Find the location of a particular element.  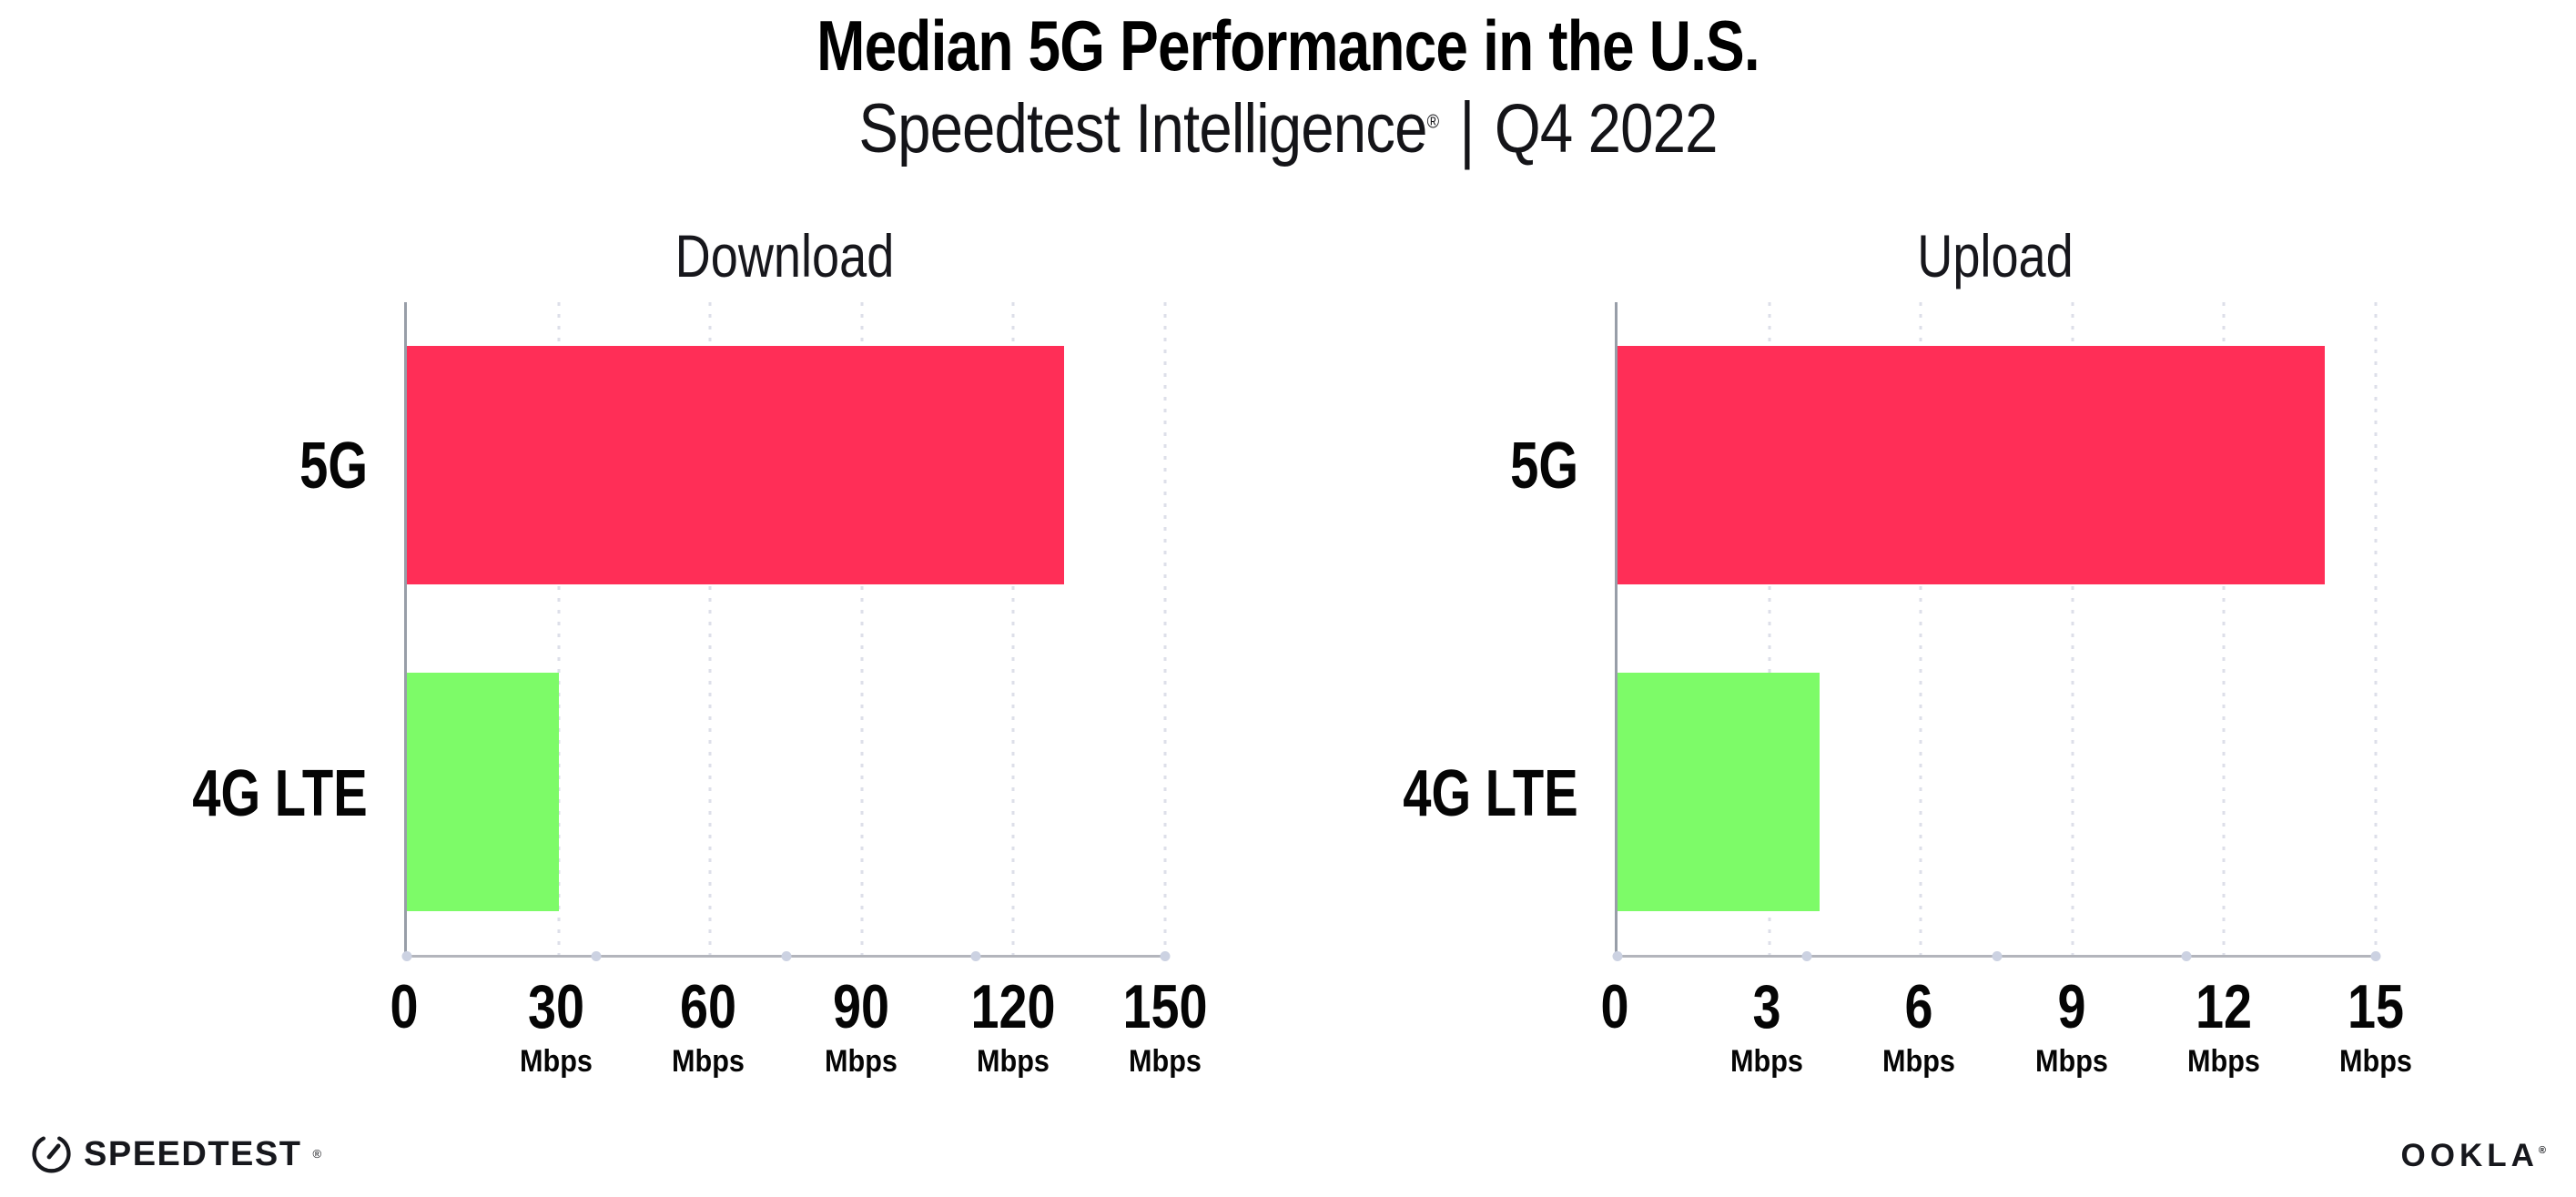

download-x-axis: 0 30 Mbps 60 Mbps 90 Mbps 120 Mbps 150 Mbps is located at coordinates (798, 1037).